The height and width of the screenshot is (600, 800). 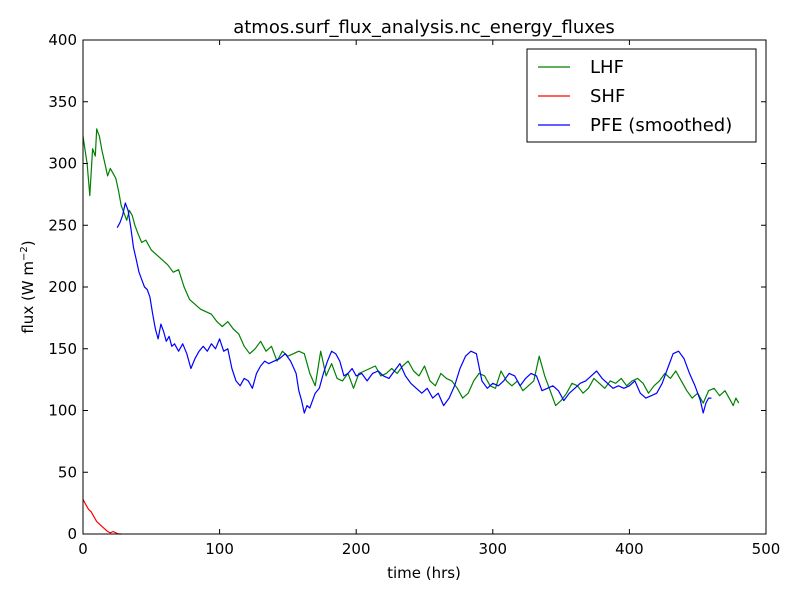 I want to click on y-tick-label: 350, so click(x=62, y=102).